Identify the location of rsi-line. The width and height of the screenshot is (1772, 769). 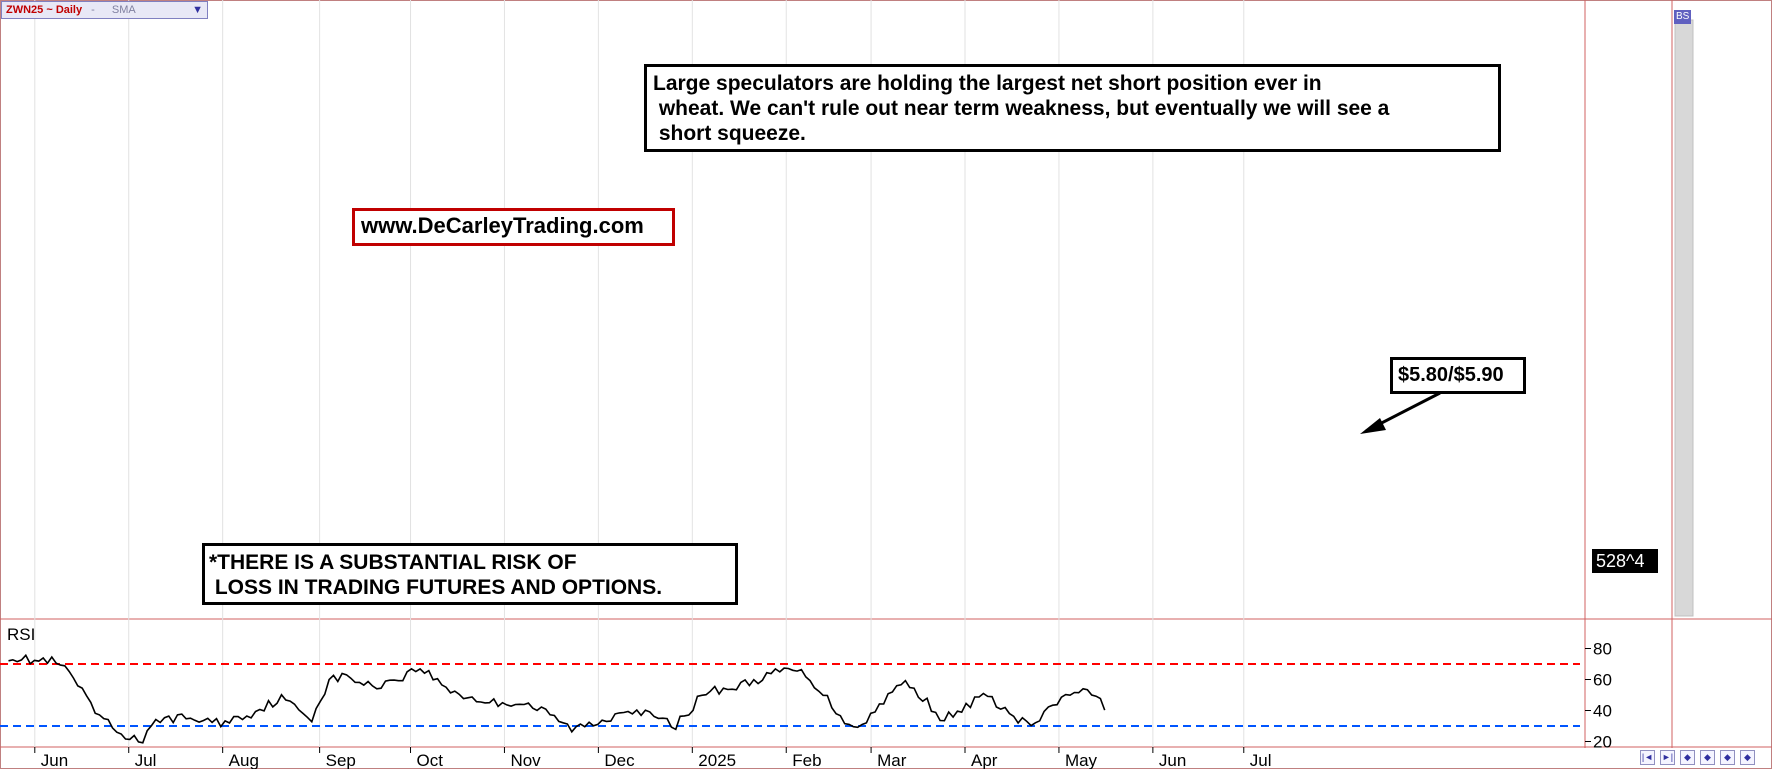
(557, 698).